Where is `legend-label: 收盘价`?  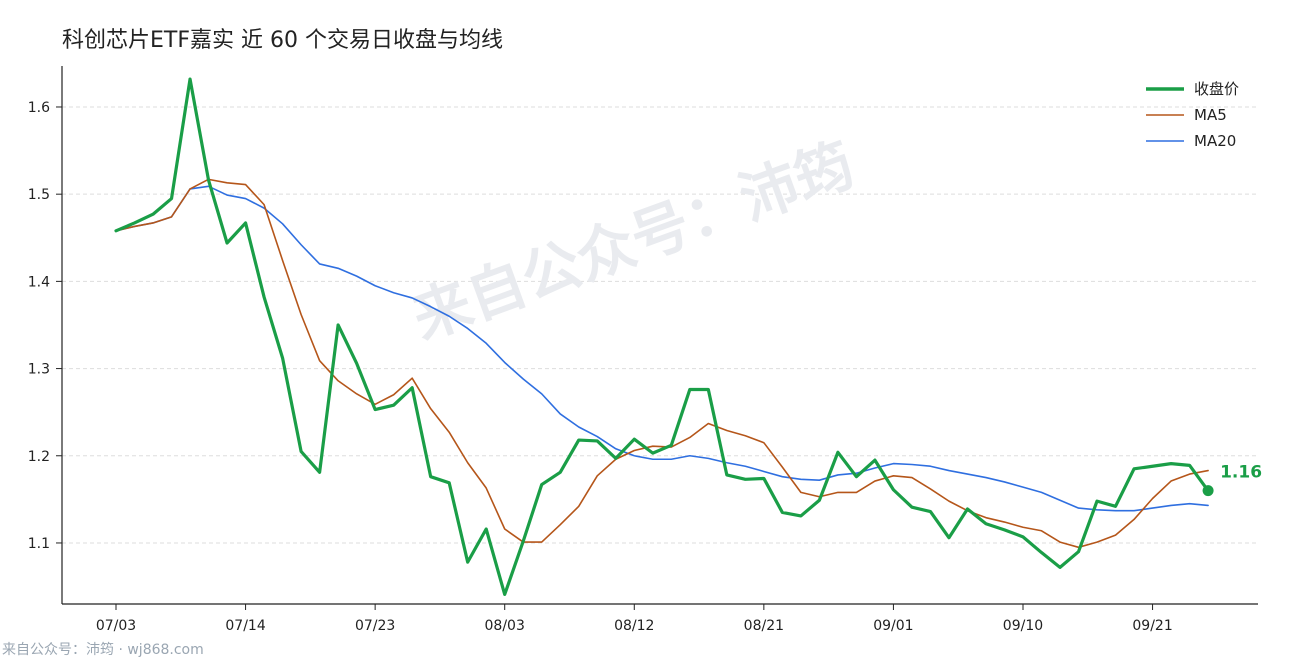
legend-label: 收盘价 is located at coordinates (1216, 89).